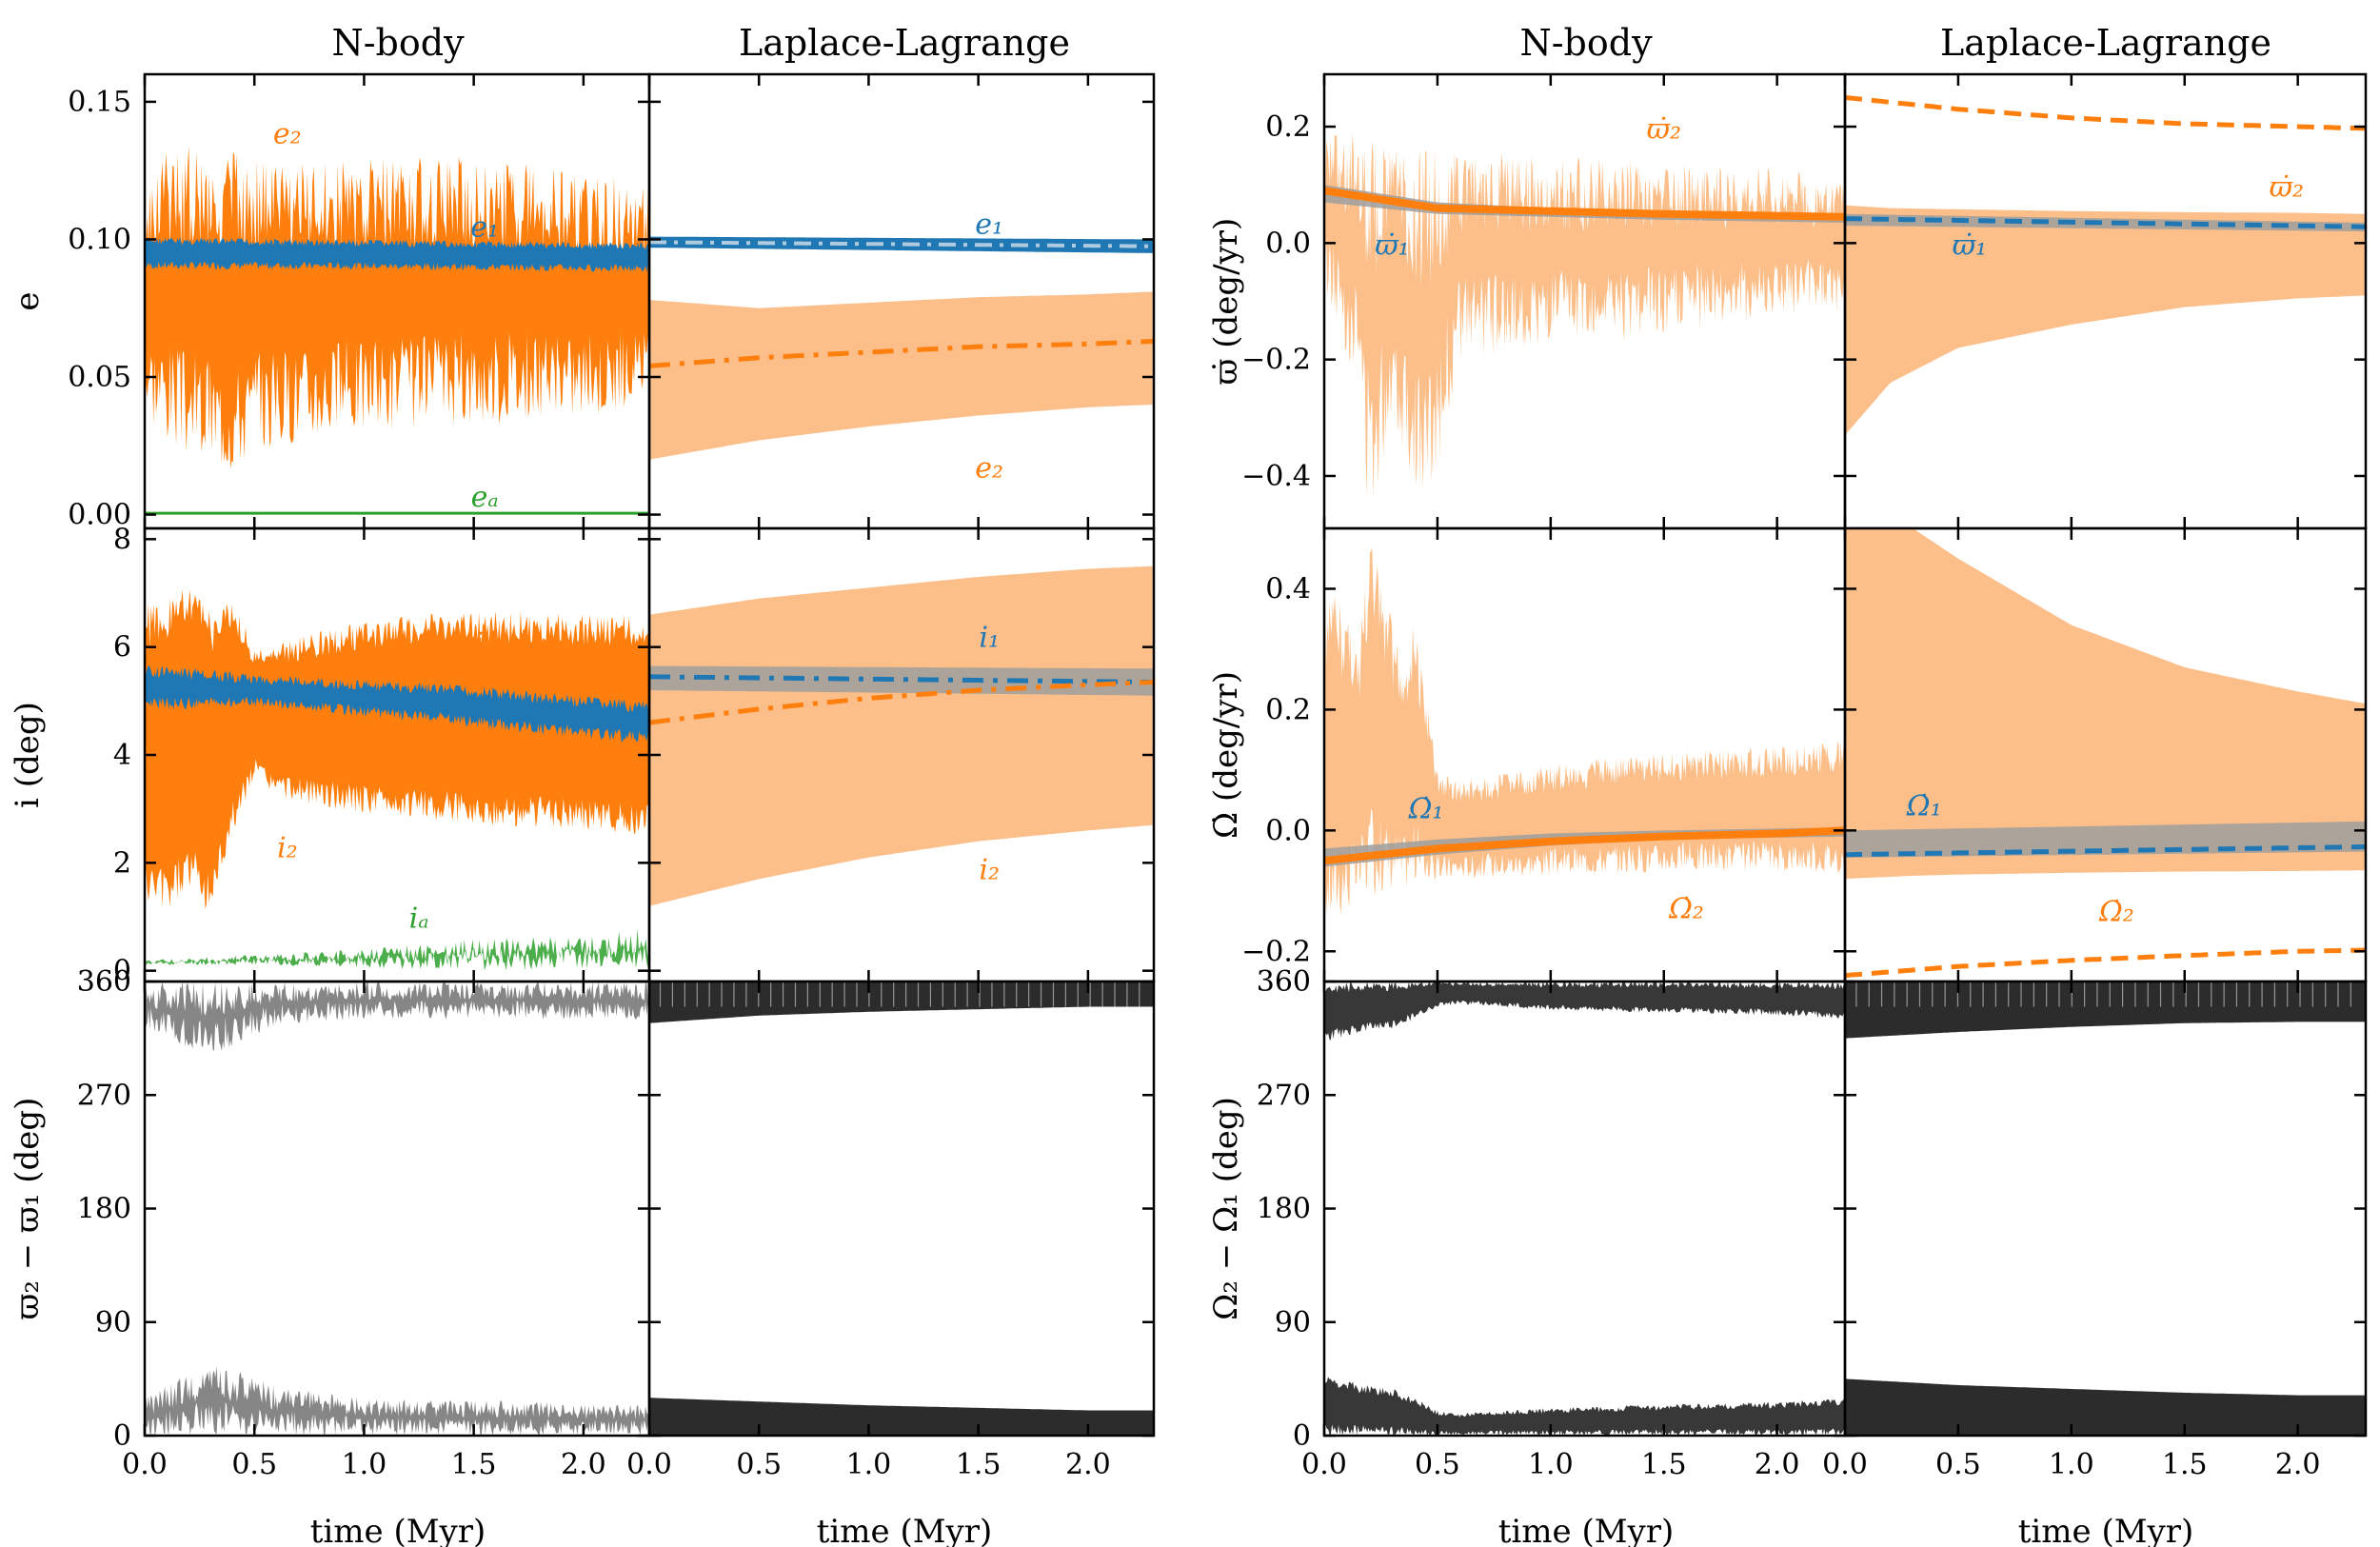  Describe the element at coordinates (1664, 1464) in the screenshot. I see `node_difference-nbody-x-tick-label: 1.5` at that location.